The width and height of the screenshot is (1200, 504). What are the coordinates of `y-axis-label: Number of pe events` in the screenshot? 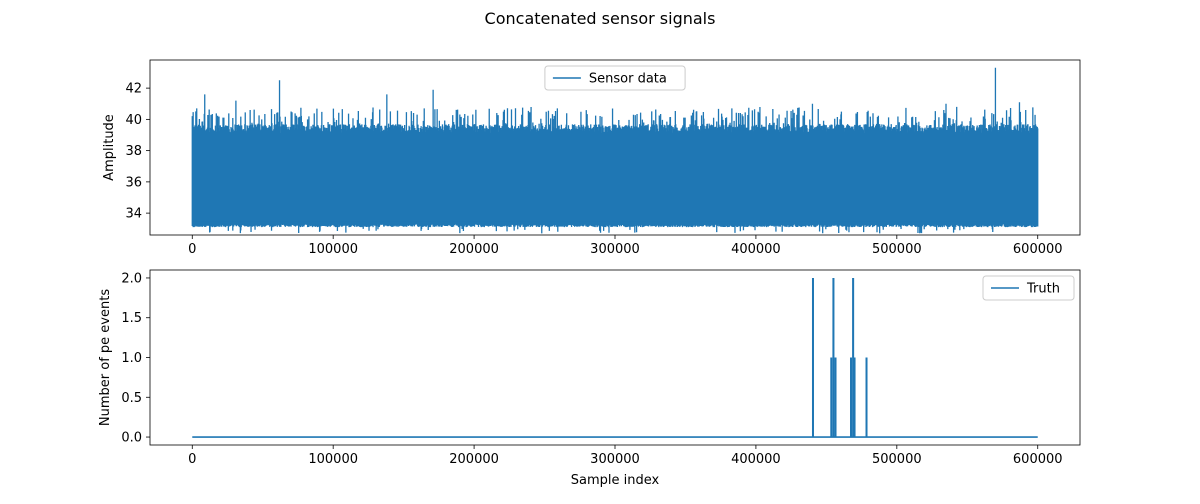 It's located at (105, 357).